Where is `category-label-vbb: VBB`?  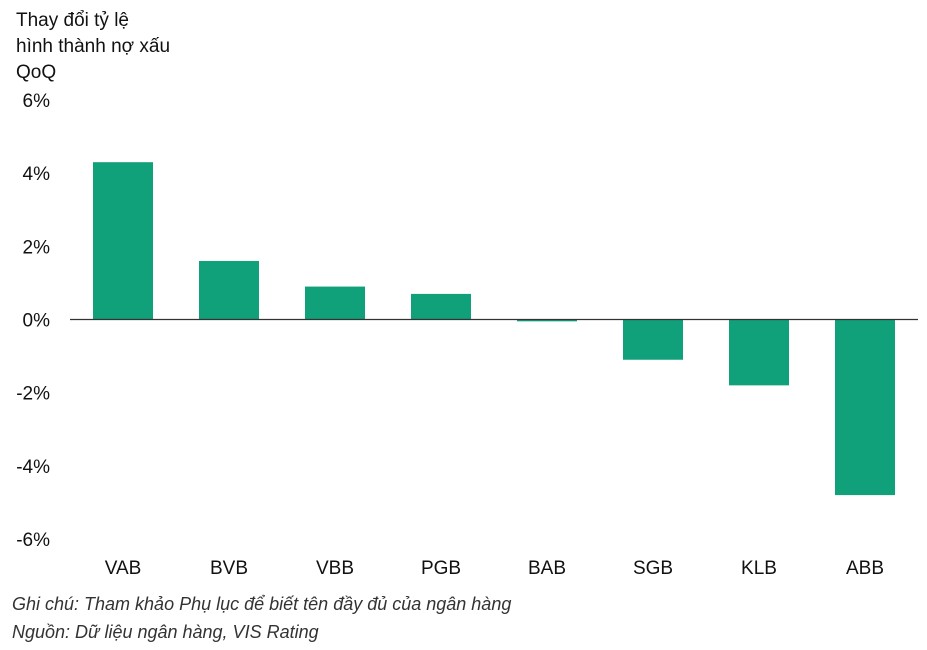 category-label-vbb: VBB is located at coordinates (335, 568).